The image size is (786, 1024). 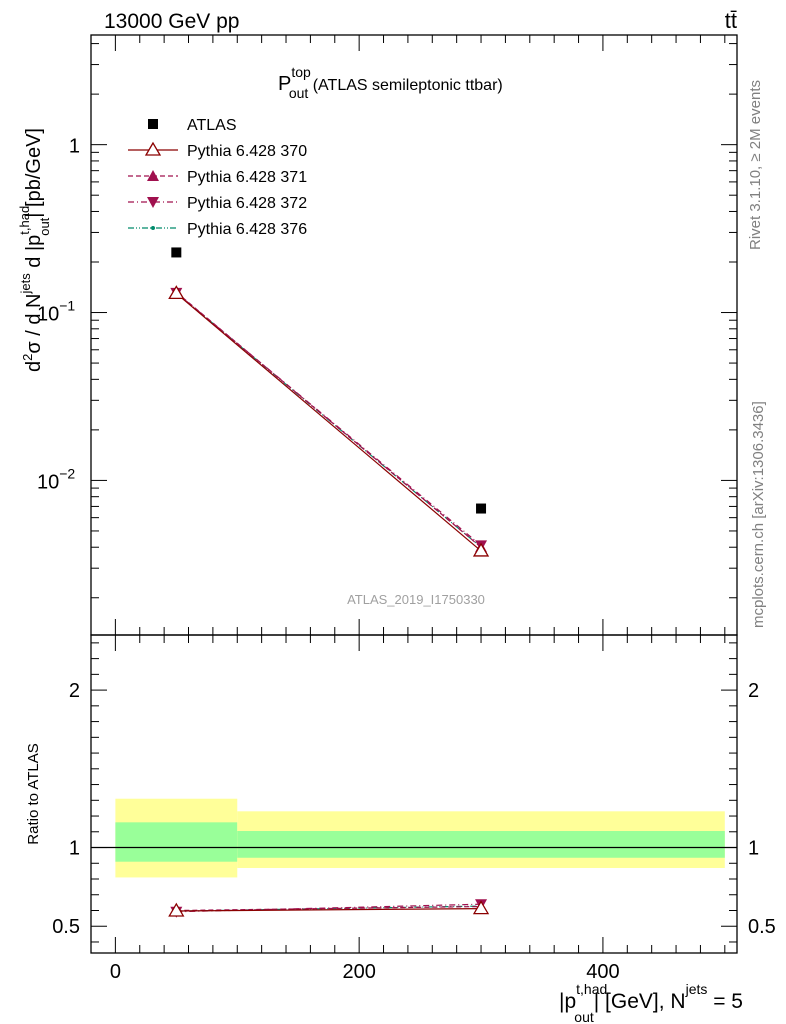 What do you see at coordinates (753, 849) in the screenshot?
I see `ratio-y-tick-label-right: 1` at bounding box center [753, 849].